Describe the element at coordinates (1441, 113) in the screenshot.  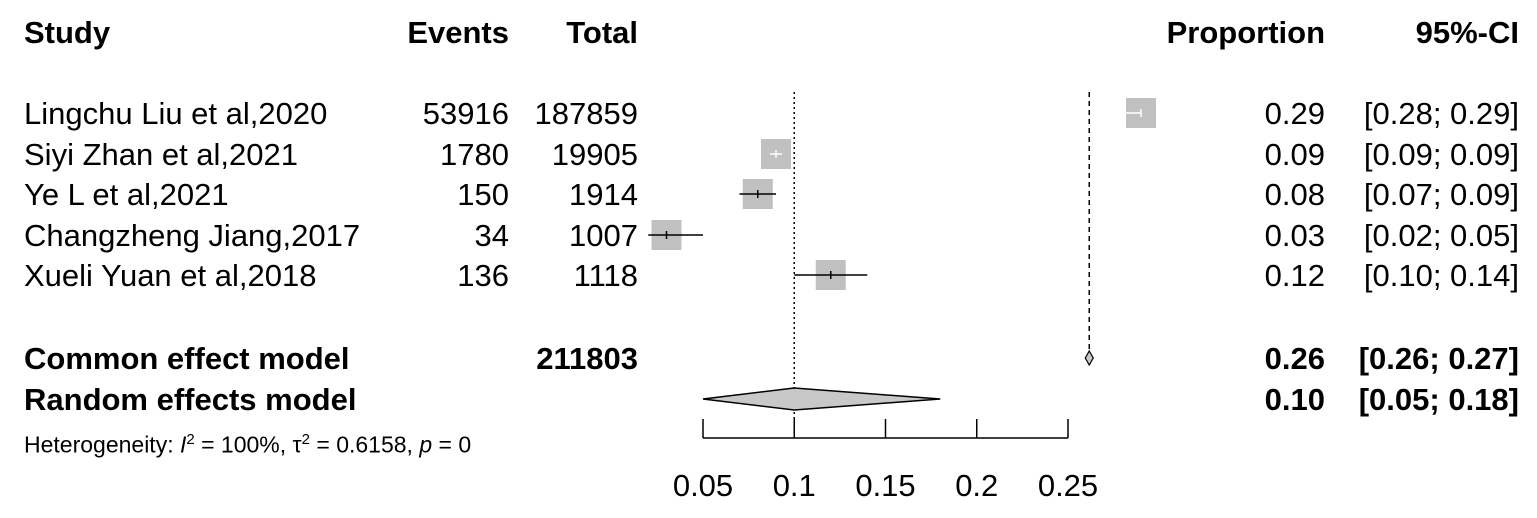
I see `study-ci: [0.28; 0.29]` at that location.